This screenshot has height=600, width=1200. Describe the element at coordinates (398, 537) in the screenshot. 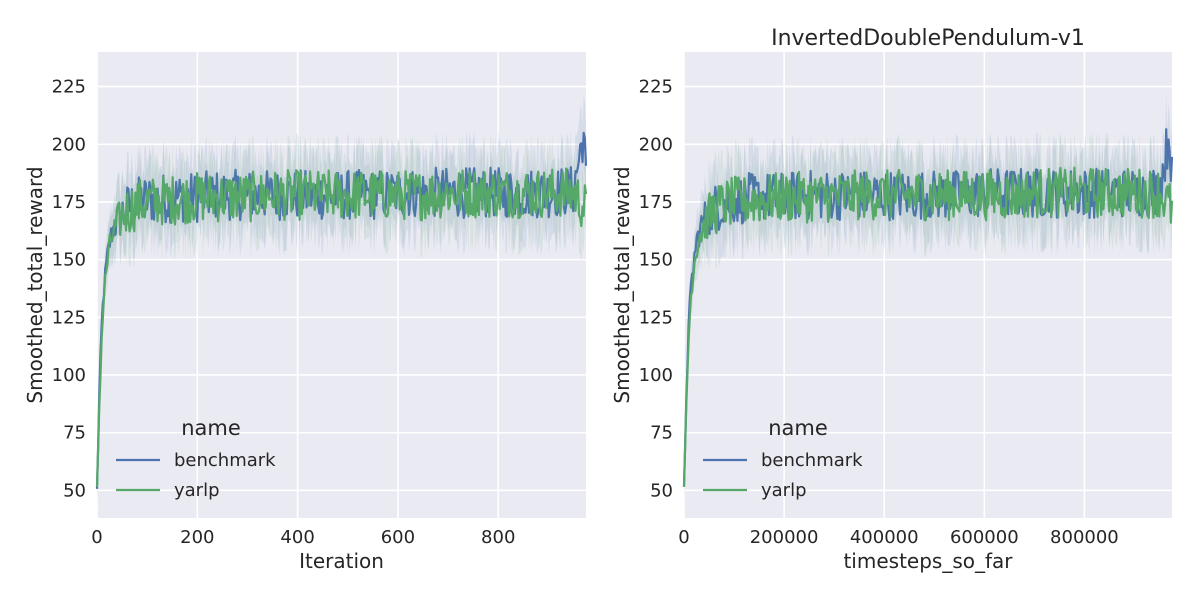

I see `x-tick-label: 600` at that location.